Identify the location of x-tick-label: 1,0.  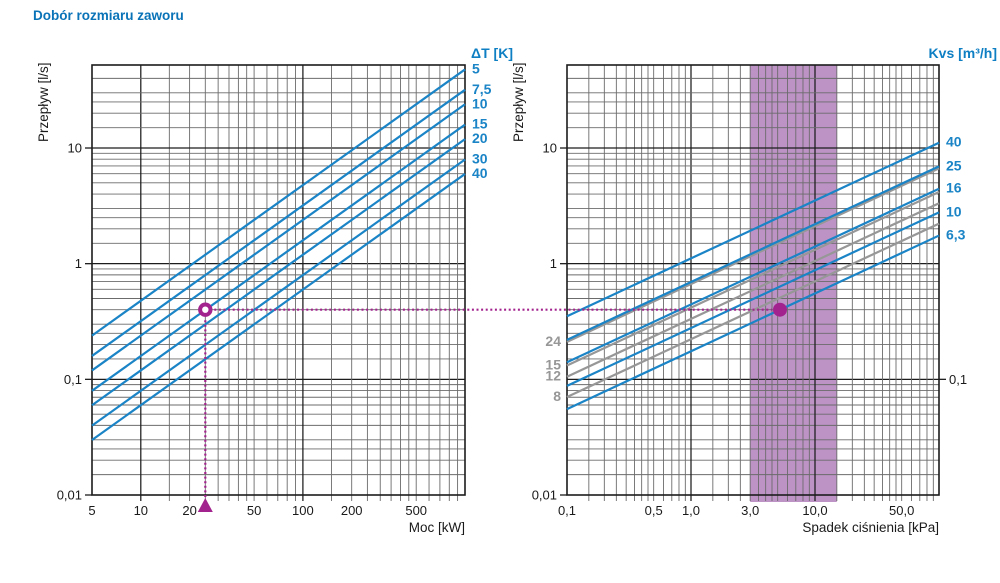
(691, 510).